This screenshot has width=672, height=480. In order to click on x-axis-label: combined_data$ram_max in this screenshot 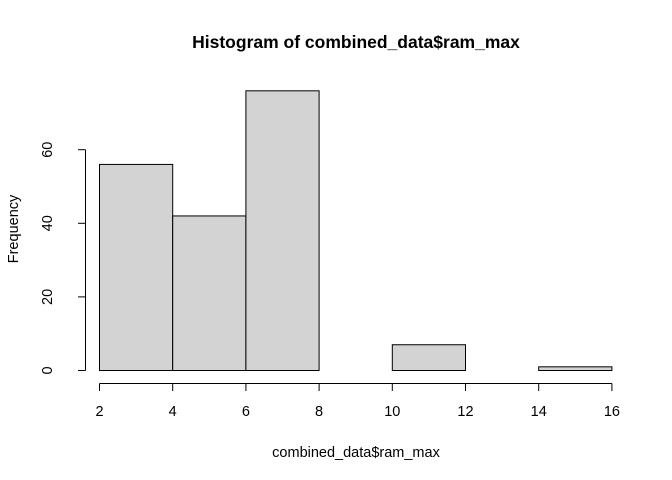, I will do `click(356, 453)`.